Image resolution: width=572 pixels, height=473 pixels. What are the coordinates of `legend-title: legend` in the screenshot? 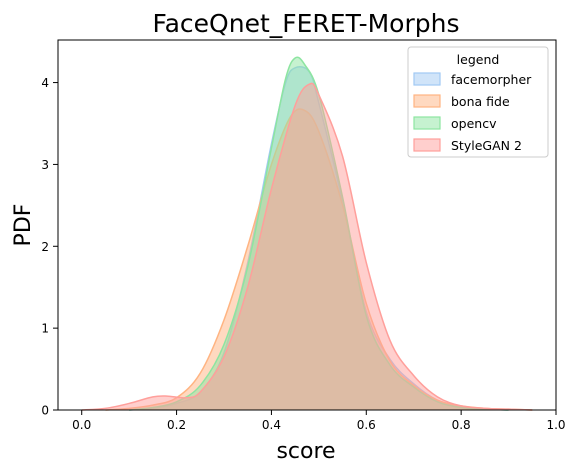 It's located at (478, 59).